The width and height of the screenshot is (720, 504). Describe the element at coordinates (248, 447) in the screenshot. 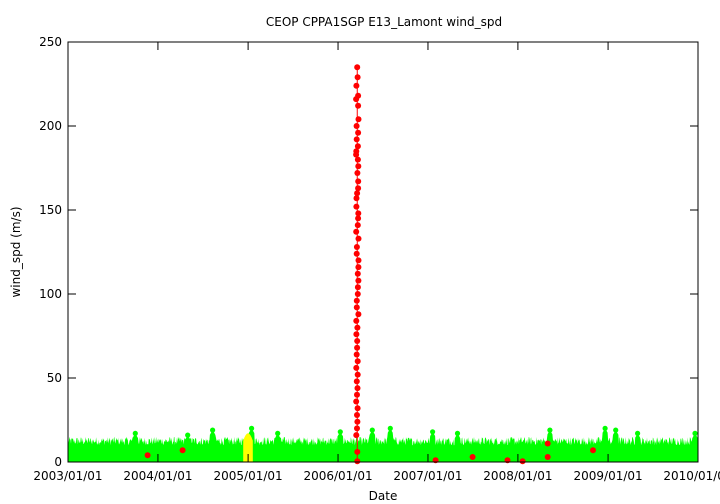

I see `series-suspect-band` at that location.